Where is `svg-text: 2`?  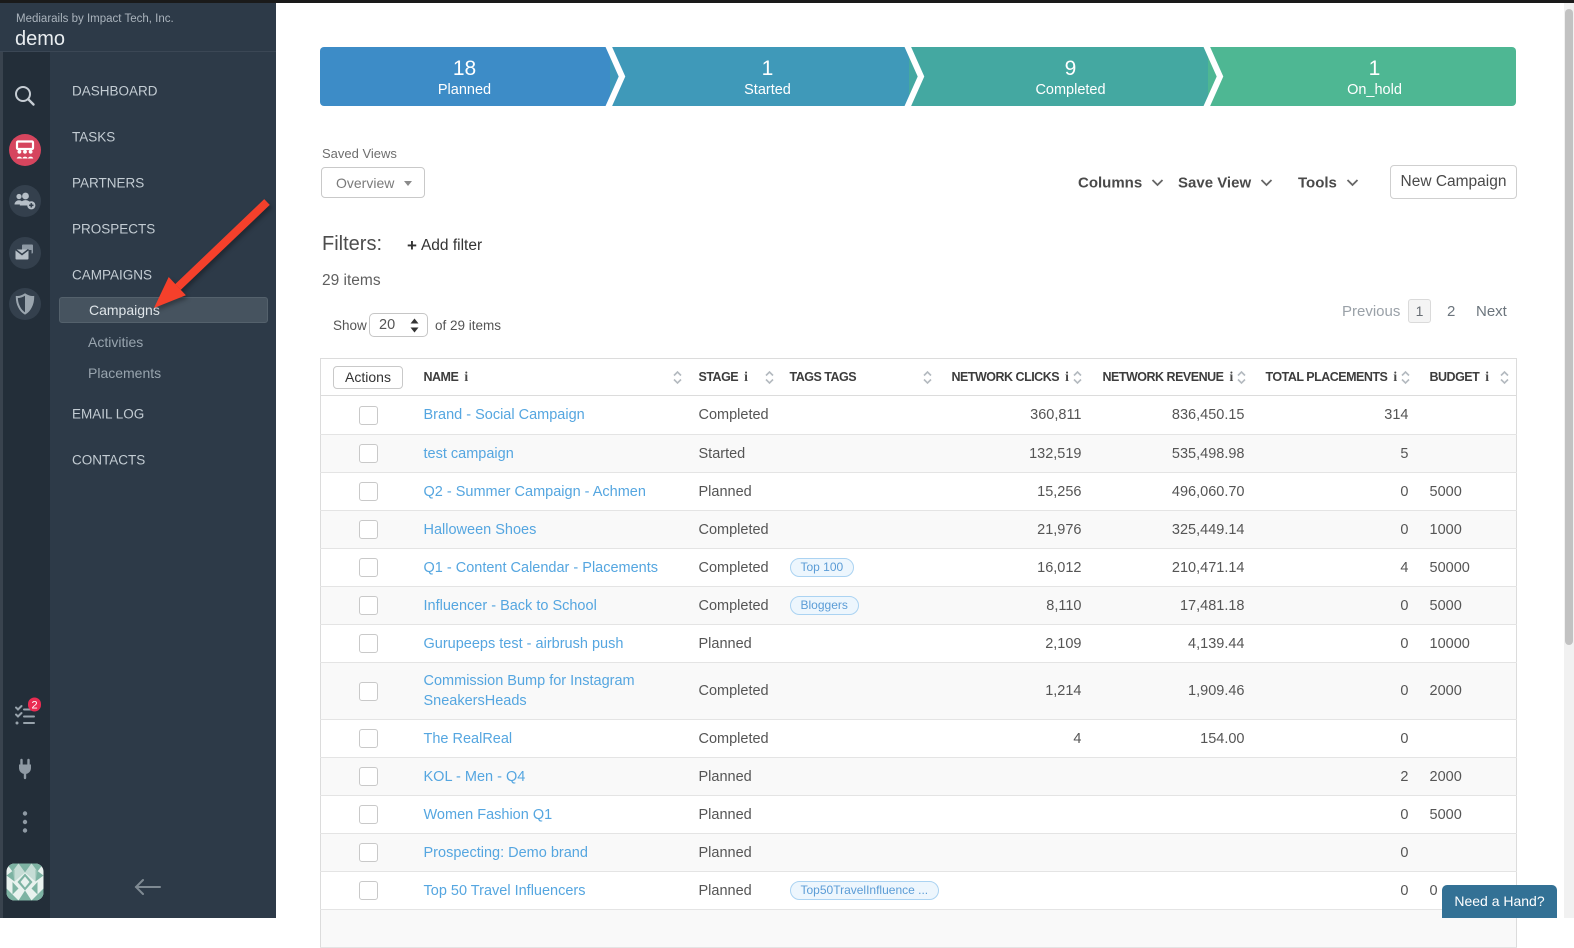
svg-text: 2 is located at coordinates (34, 705).